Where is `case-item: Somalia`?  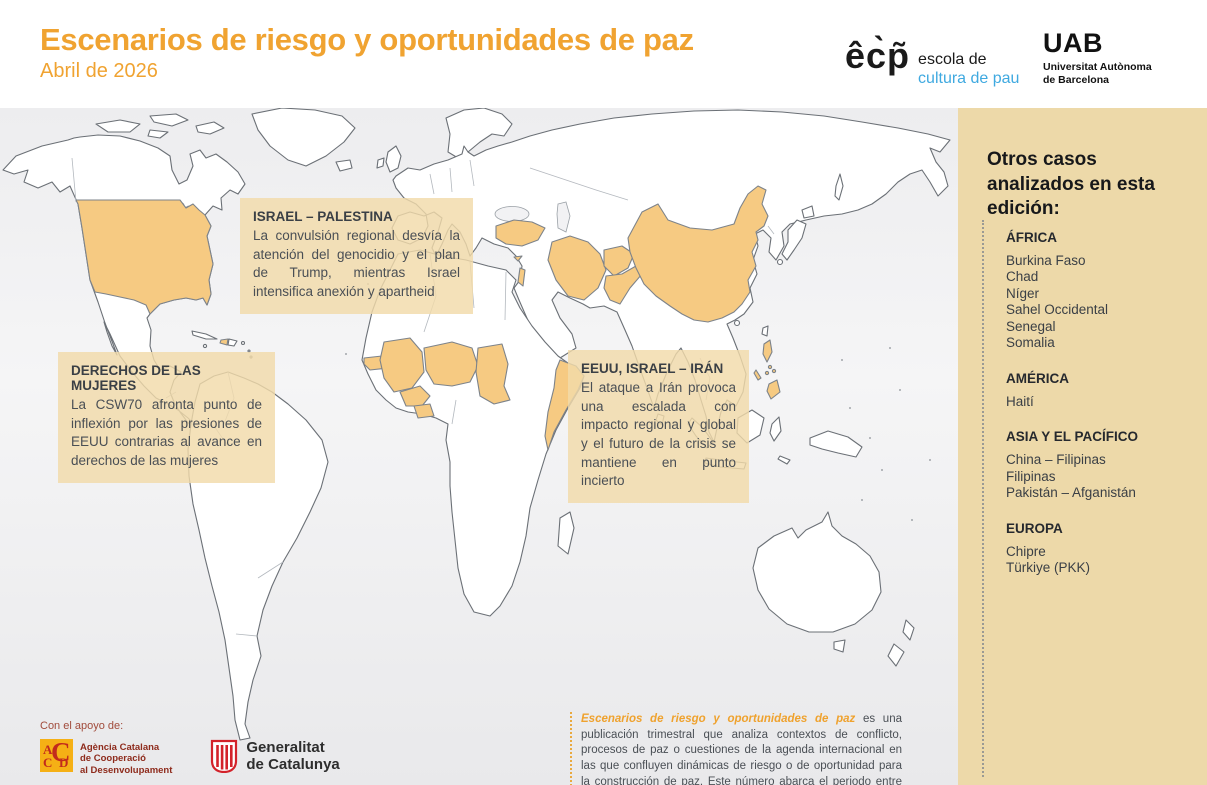
case-item: Somalia is located at coordinates (1030, 343).